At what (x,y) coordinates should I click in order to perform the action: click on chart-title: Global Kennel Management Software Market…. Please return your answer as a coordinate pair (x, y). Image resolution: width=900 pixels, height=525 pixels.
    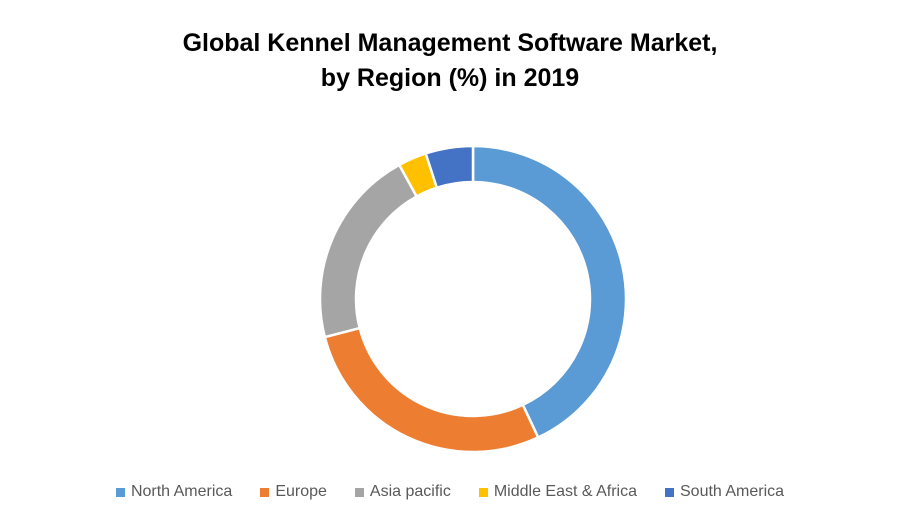
    Looking at the image, I should click on (450, 61).